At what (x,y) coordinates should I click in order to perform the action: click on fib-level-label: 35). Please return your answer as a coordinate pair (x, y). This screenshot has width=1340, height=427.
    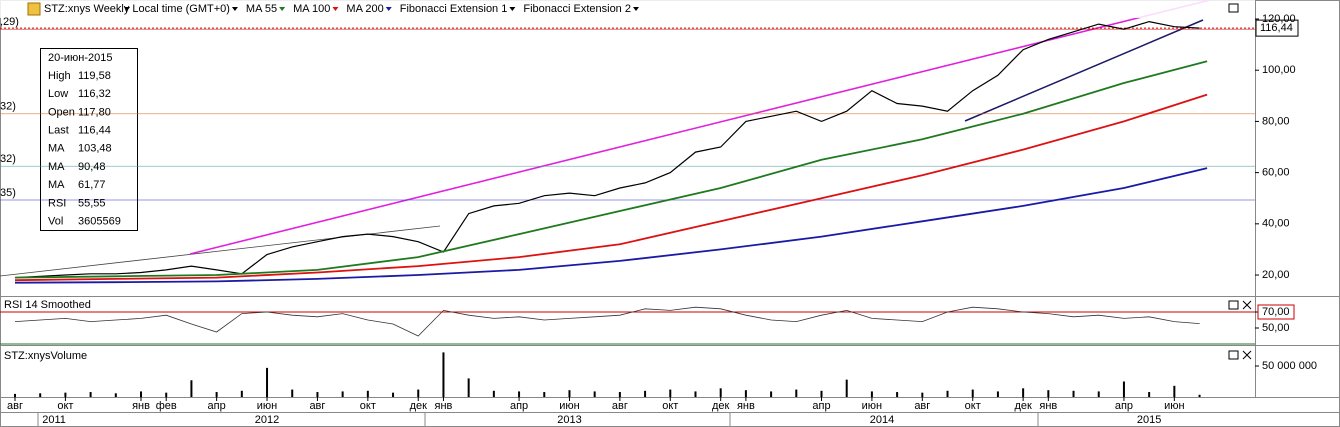
    Looking at the image, I should click on (8, 193).